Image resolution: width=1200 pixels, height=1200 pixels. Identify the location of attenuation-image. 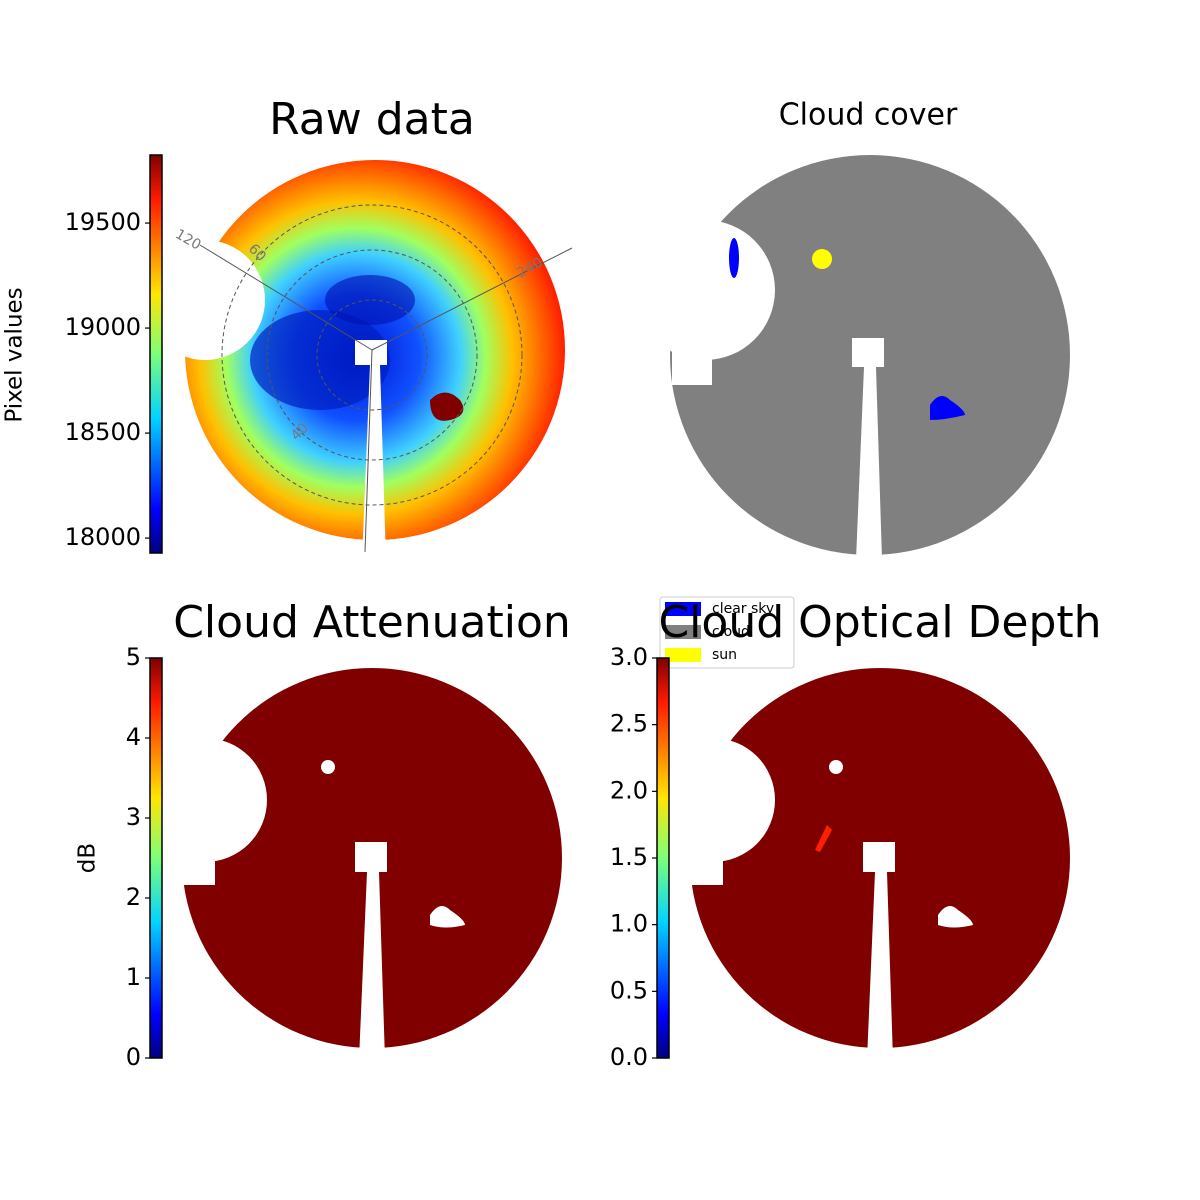
(352, 864).